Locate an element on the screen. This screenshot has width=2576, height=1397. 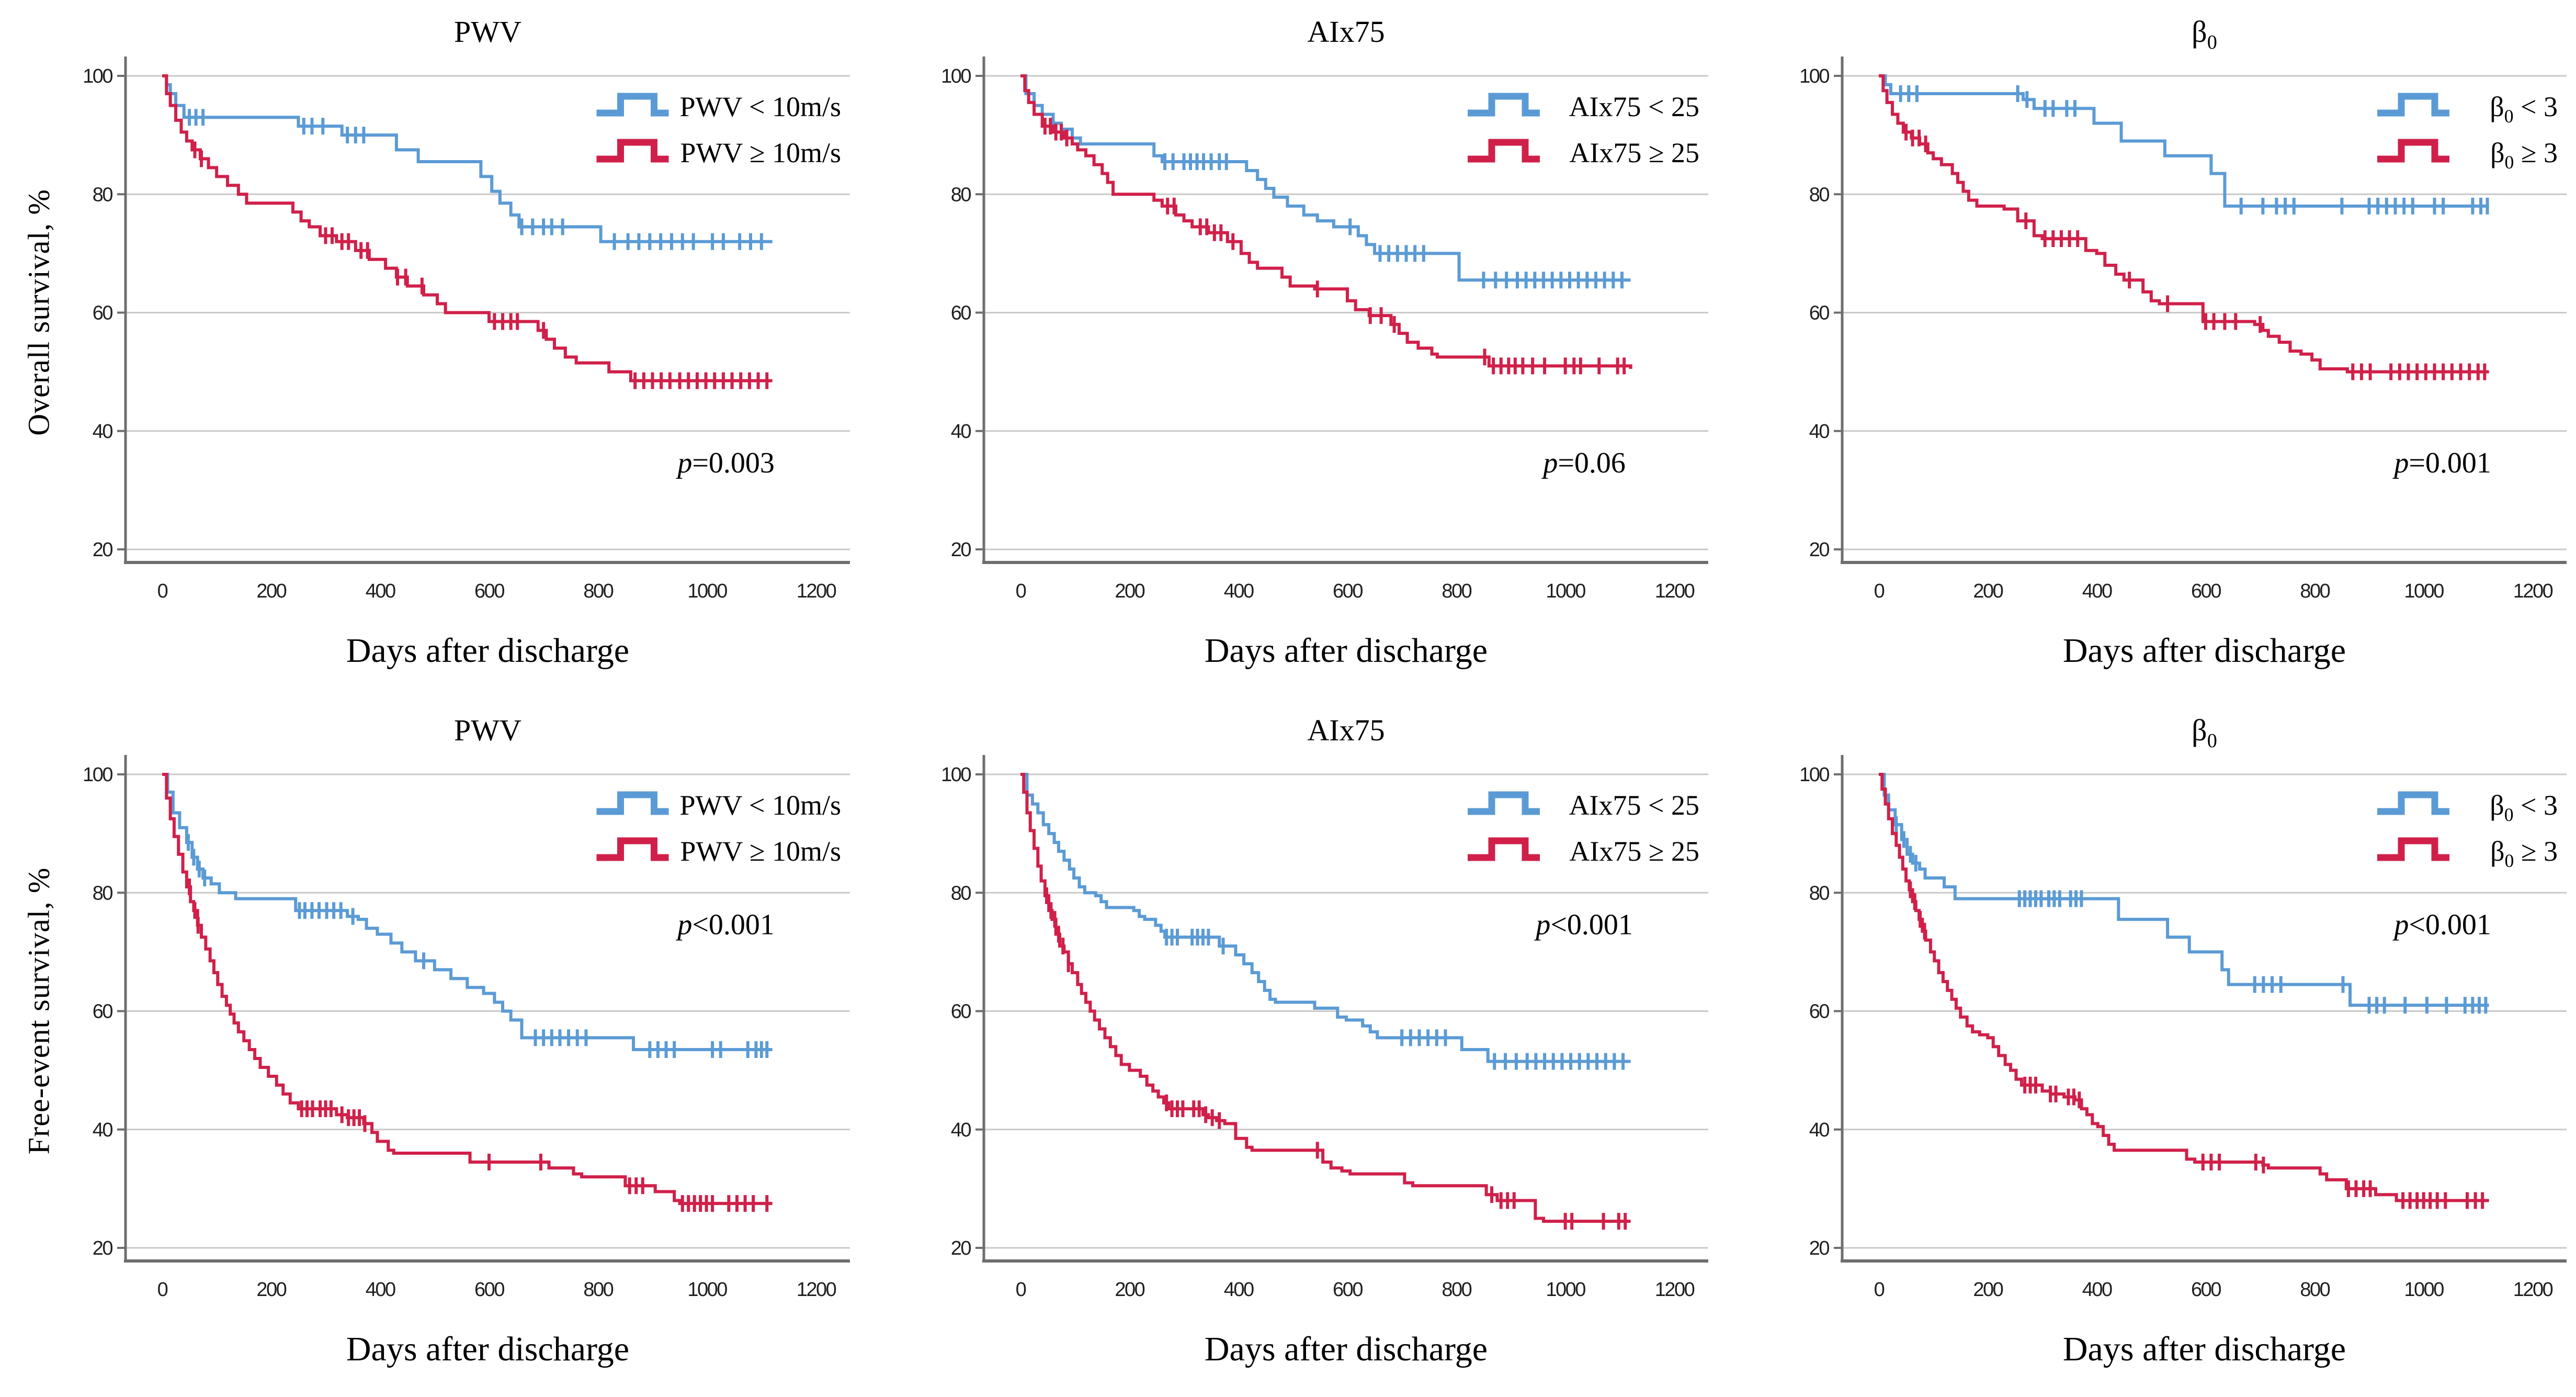
survival-curve-blue is located at coordinates (1325, 178).